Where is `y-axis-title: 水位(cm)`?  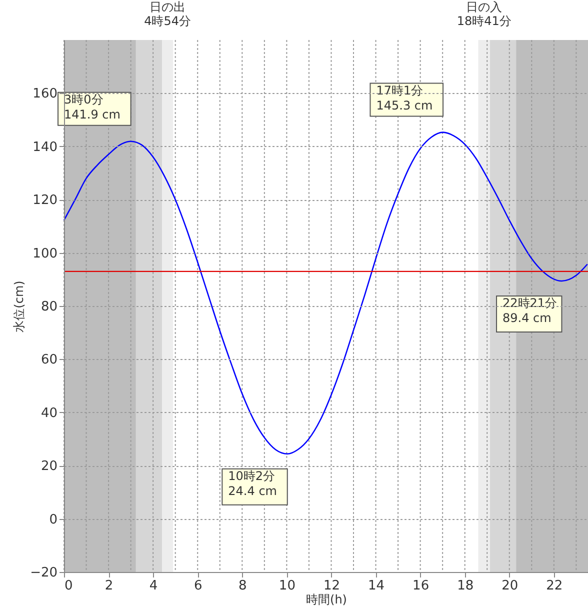
y-axis-title: 水位(cm) is located at coordinates (19, 306).